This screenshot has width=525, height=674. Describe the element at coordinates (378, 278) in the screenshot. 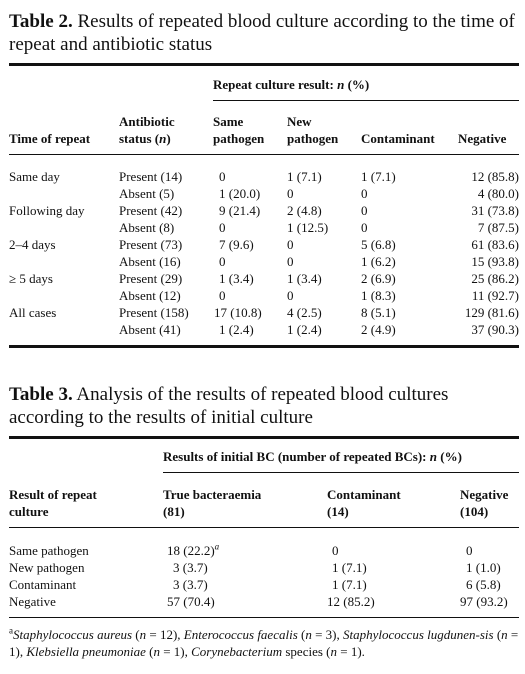

I see `cell-contaminant: 2 (6.9)` at that location.